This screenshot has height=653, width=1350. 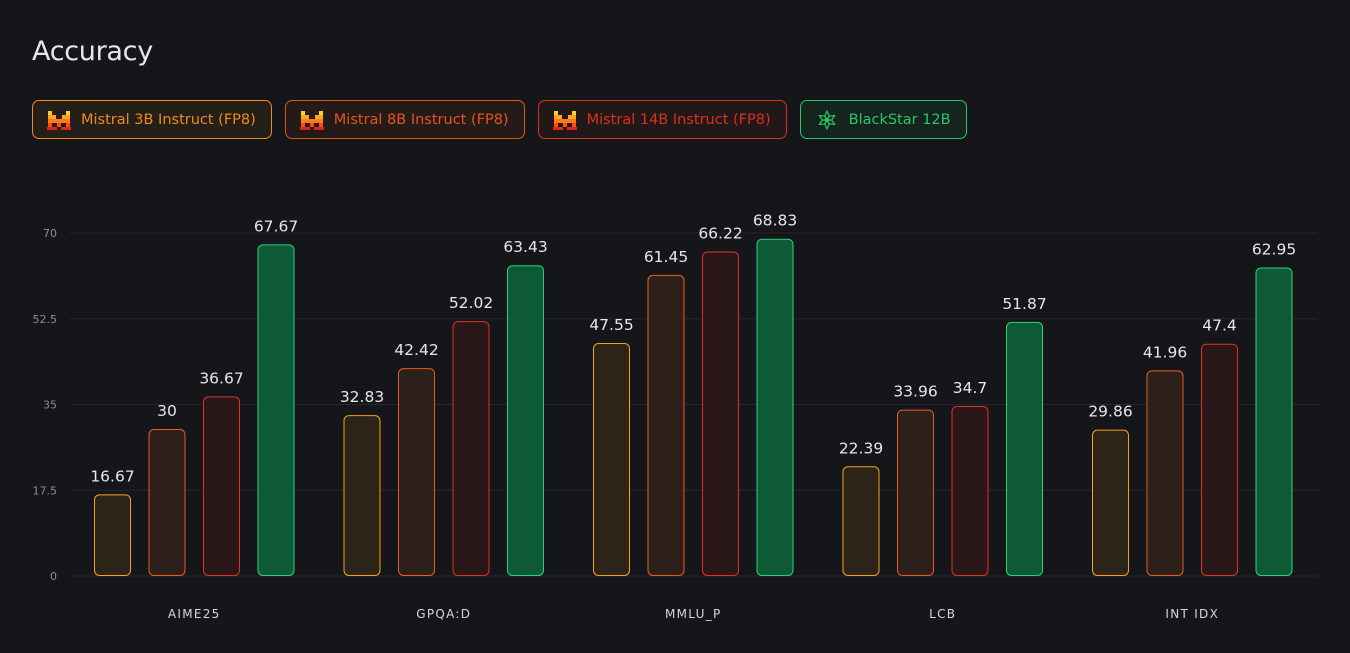 I want to click on legend-item-blackstar-12b: BlackStar 12B, so click(x=883, y=119).